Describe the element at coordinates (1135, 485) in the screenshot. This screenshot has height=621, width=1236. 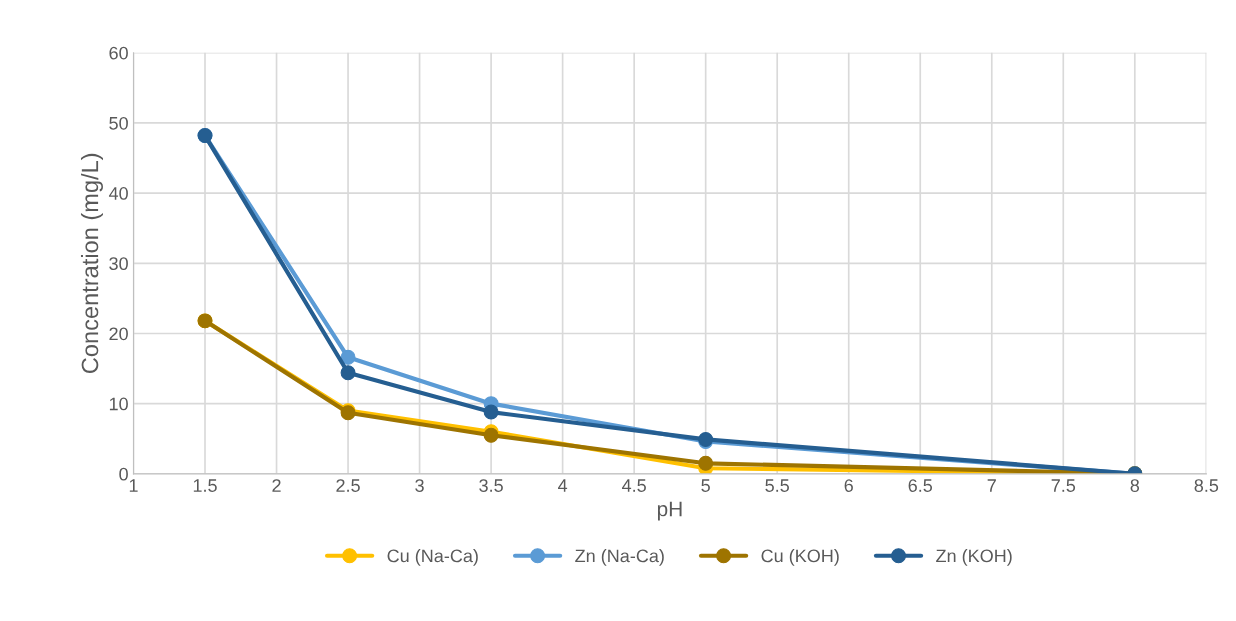
I see `x-tick-label: 8` at that location.